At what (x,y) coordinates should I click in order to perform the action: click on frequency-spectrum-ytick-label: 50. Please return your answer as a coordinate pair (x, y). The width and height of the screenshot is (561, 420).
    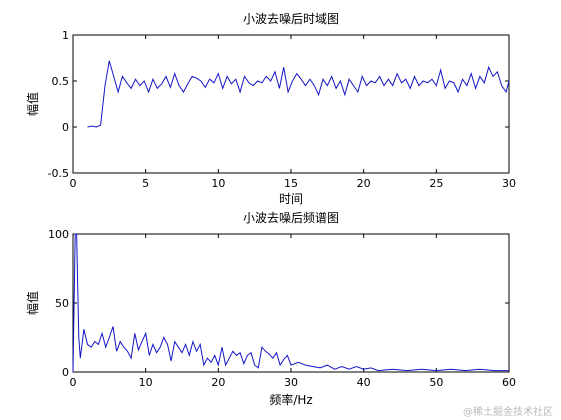
    Looking at the image, I should click on (62, 303).